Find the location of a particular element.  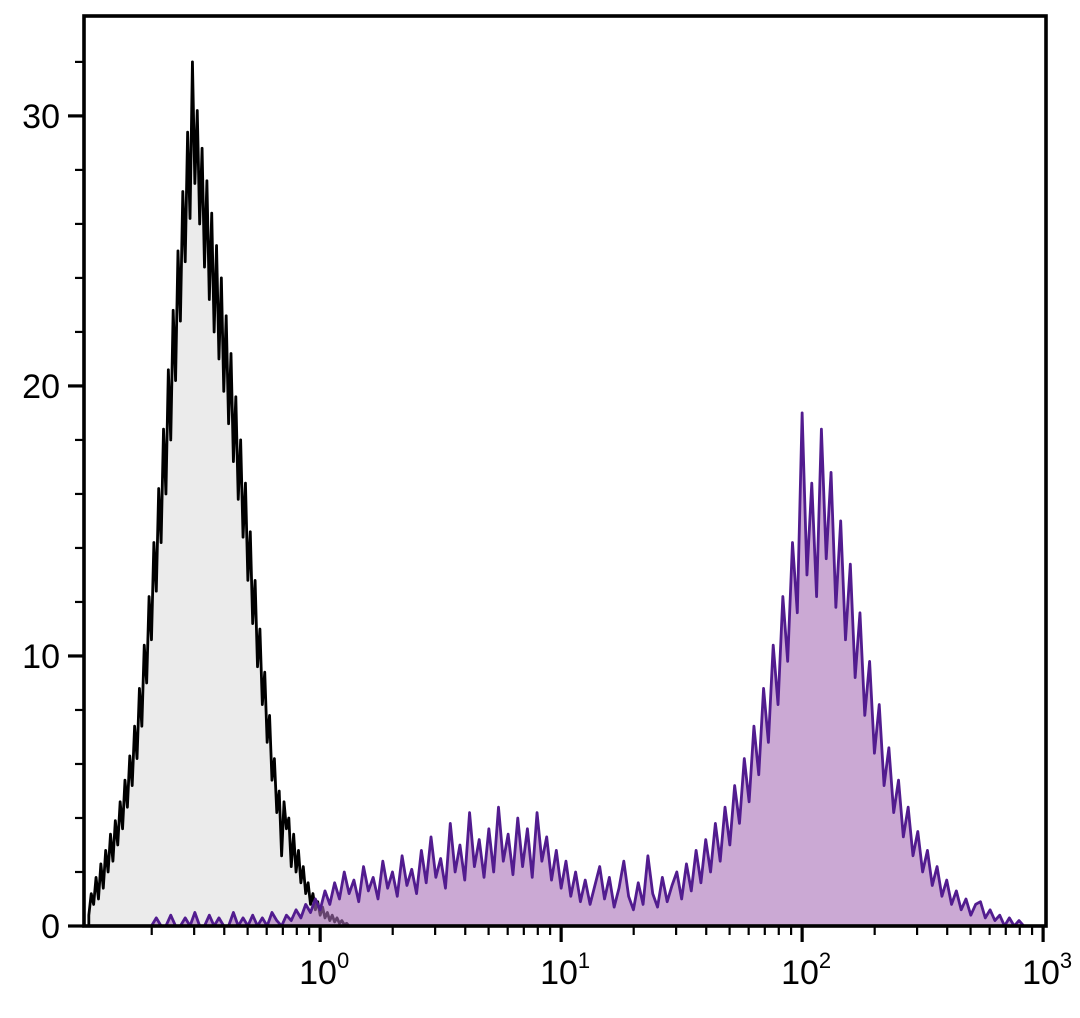

y-tick-label: 10 is located at coordinates (41, 657).